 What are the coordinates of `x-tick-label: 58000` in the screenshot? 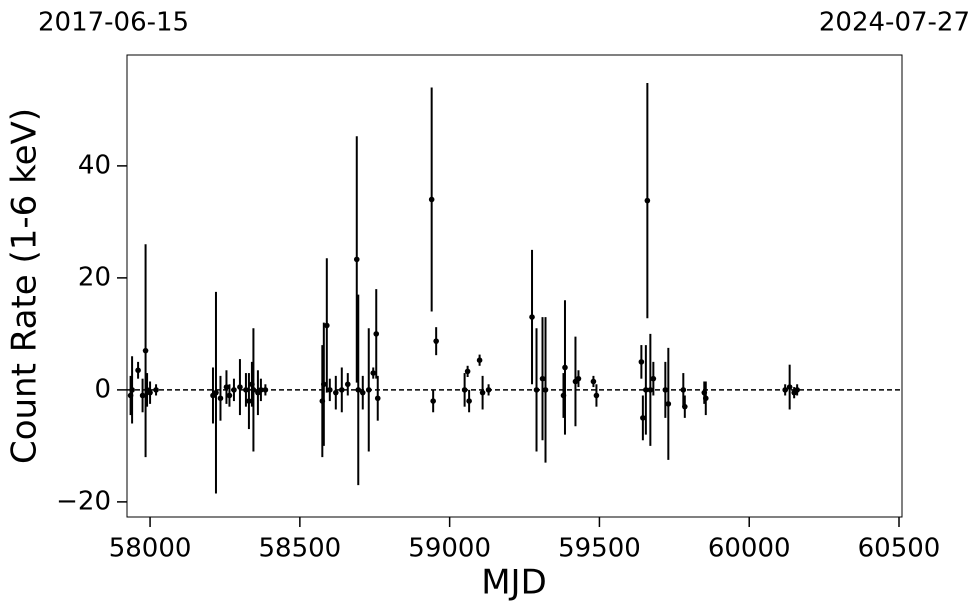 It's located at (150, 549).